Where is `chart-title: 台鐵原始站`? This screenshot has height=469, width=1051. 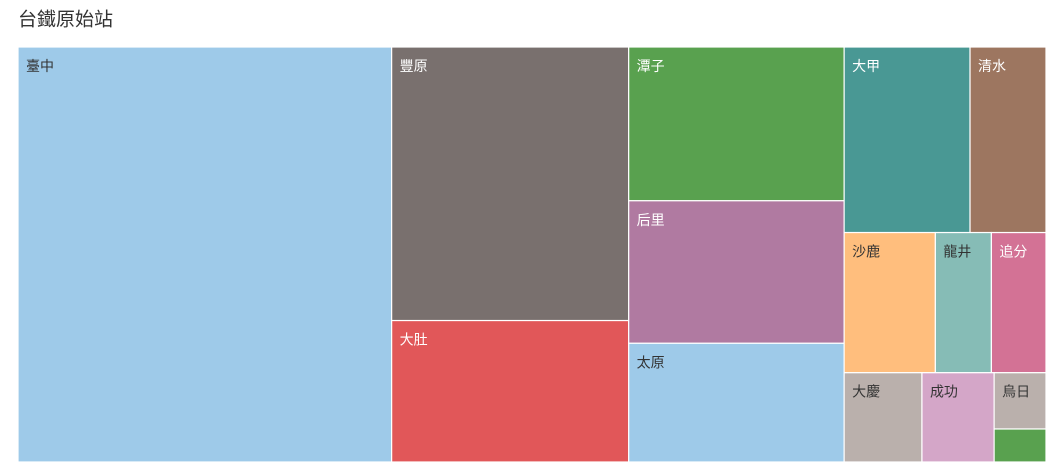 chart-title: 台鐵原始站 is located at coordinates (65, 20).